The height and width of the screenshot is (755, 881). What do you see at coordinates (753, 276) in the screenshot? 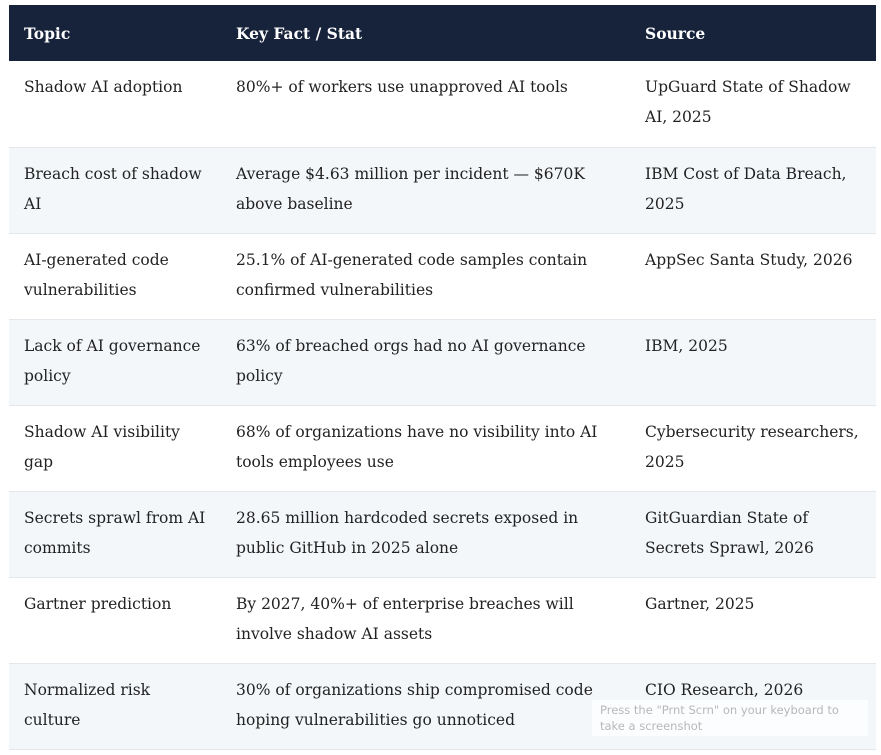
I see `table-cell: AppSec Santa Study, 2026` at bounding box center [753, 276].